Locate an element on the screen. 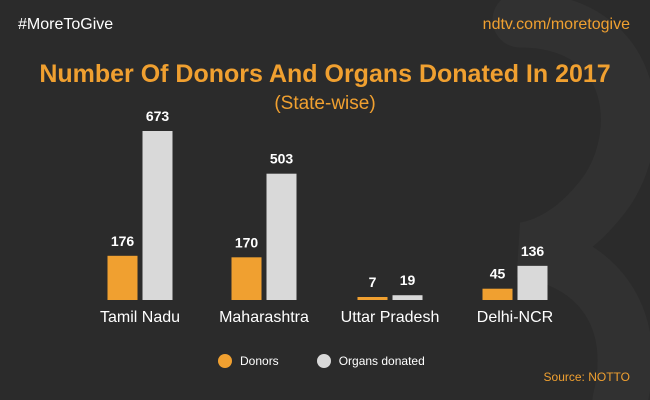 Image resolution: width=650 pixels, height=400 pixels. bar-organs-tamil-nadu is located at coordinates (157, 215).